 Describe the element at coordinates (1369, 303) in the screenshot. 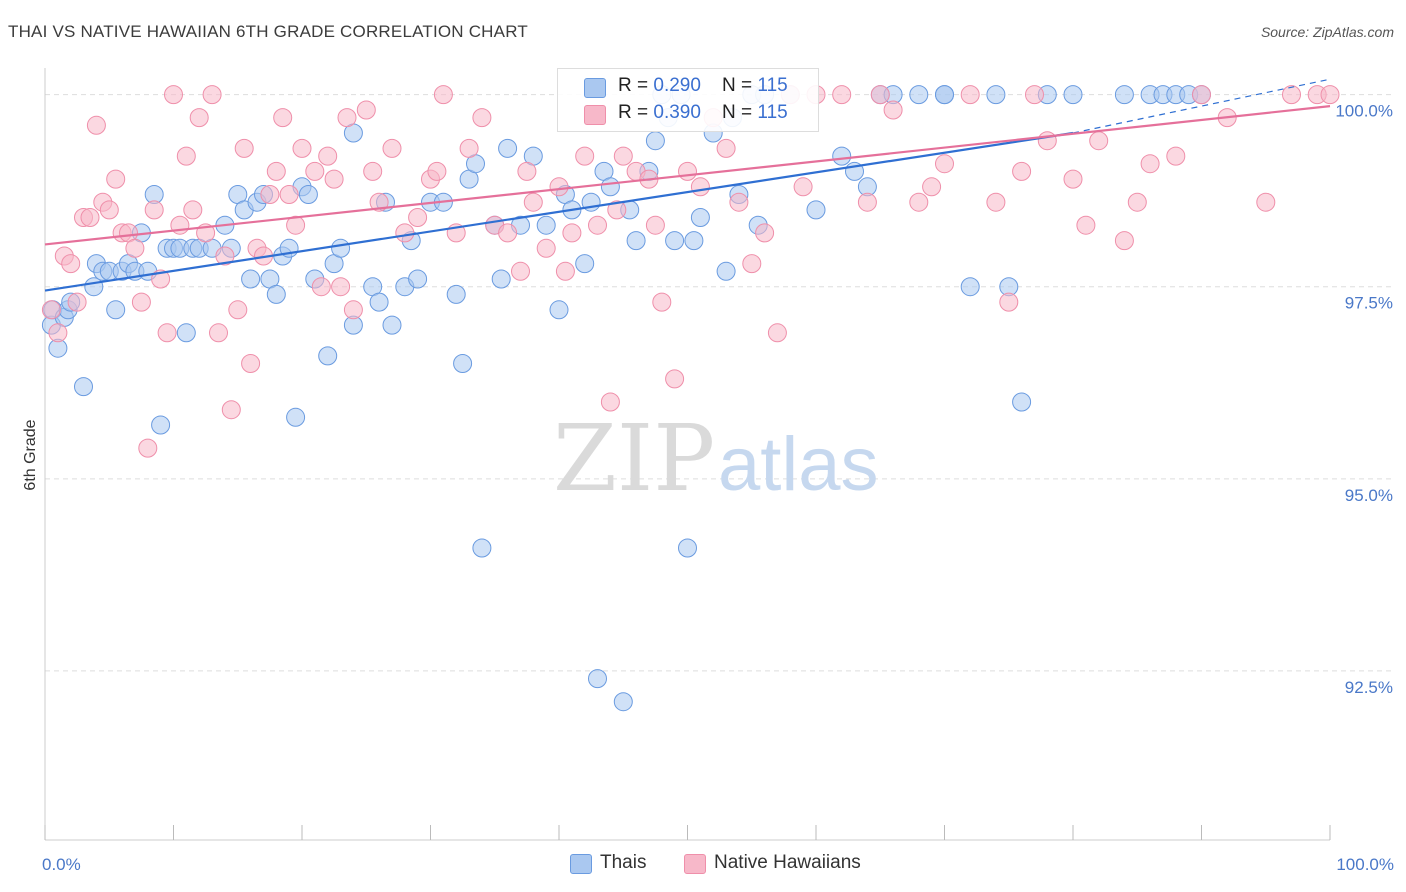

I see `y-tick-label: 97.5%` at that location.